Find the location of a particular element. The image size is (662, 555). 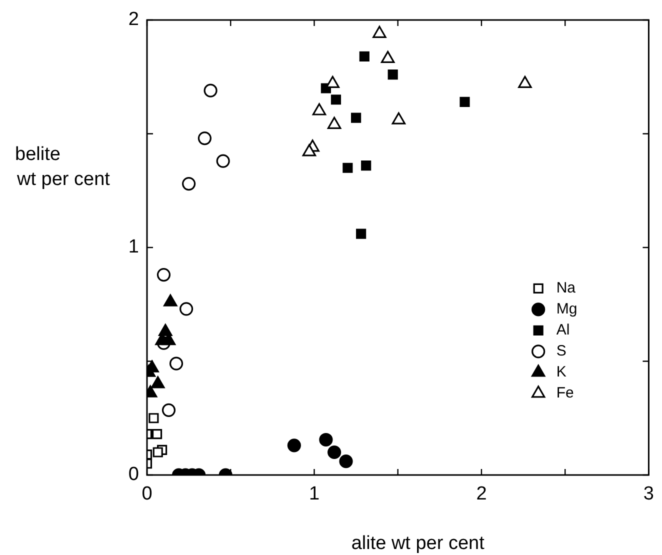

legend-label: S is located at coordinates (561, 351).